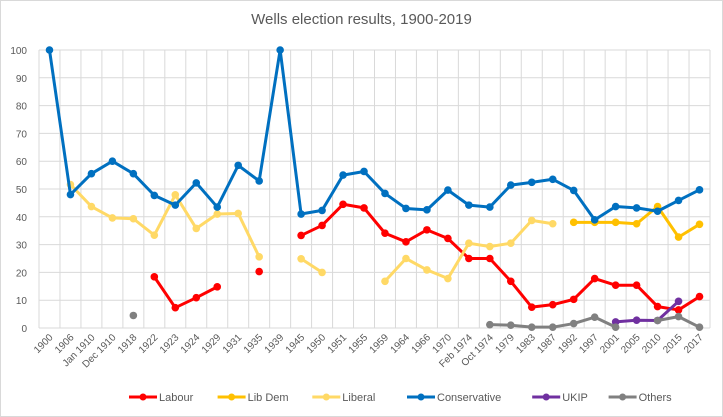 Image resolution: width=723 pixels, height=417 pixels. Describe the element at coordinates (149, 344) in the screenshot. I see `x-tick-label: 1922` at that location.